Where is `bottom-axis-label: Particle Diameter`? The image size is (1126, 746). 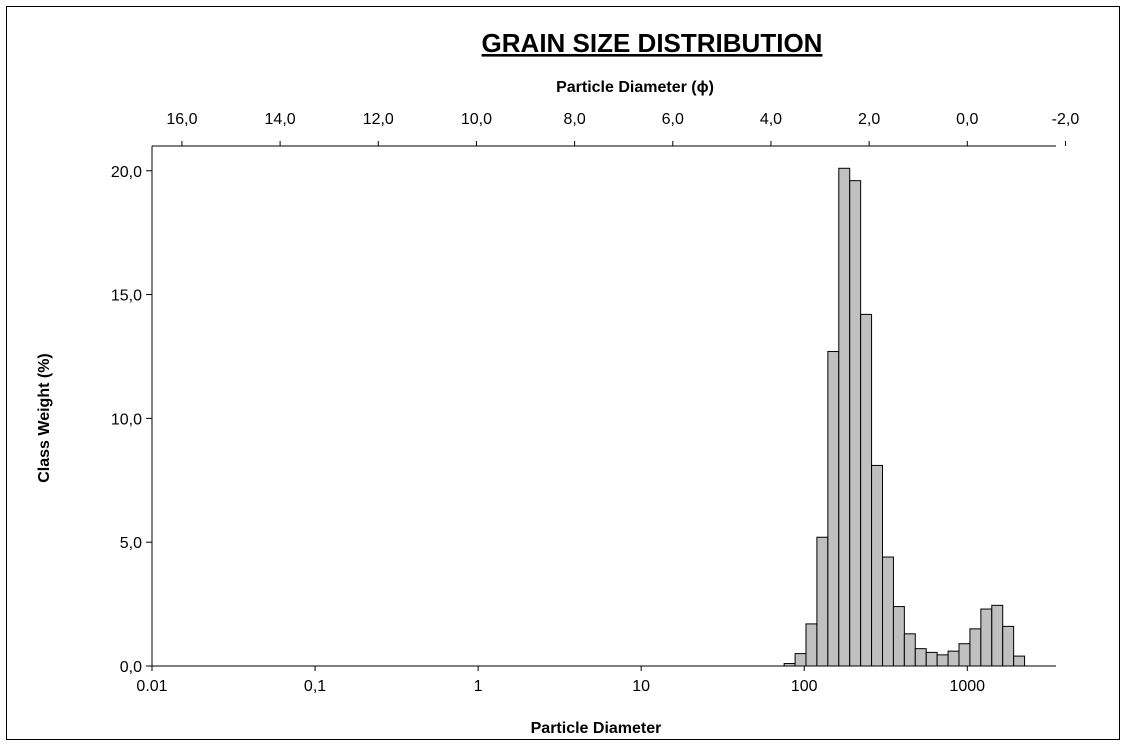
bottom-axis-label: Particle Diameter is located at coordinates (596, 728).